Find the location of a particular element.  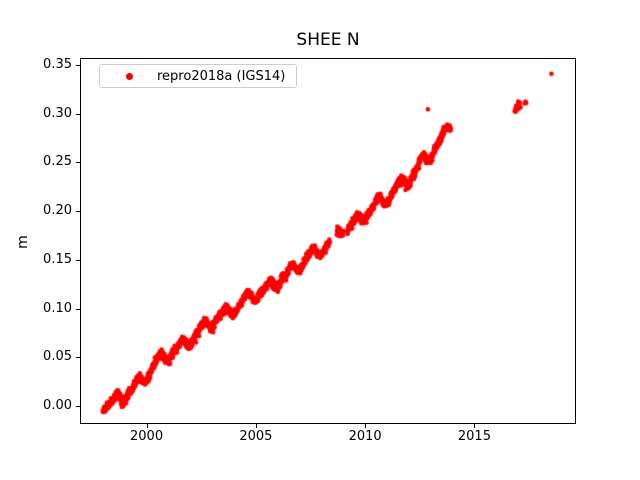

y-tick-label: 0.00 is located at coordinates (57, 406).